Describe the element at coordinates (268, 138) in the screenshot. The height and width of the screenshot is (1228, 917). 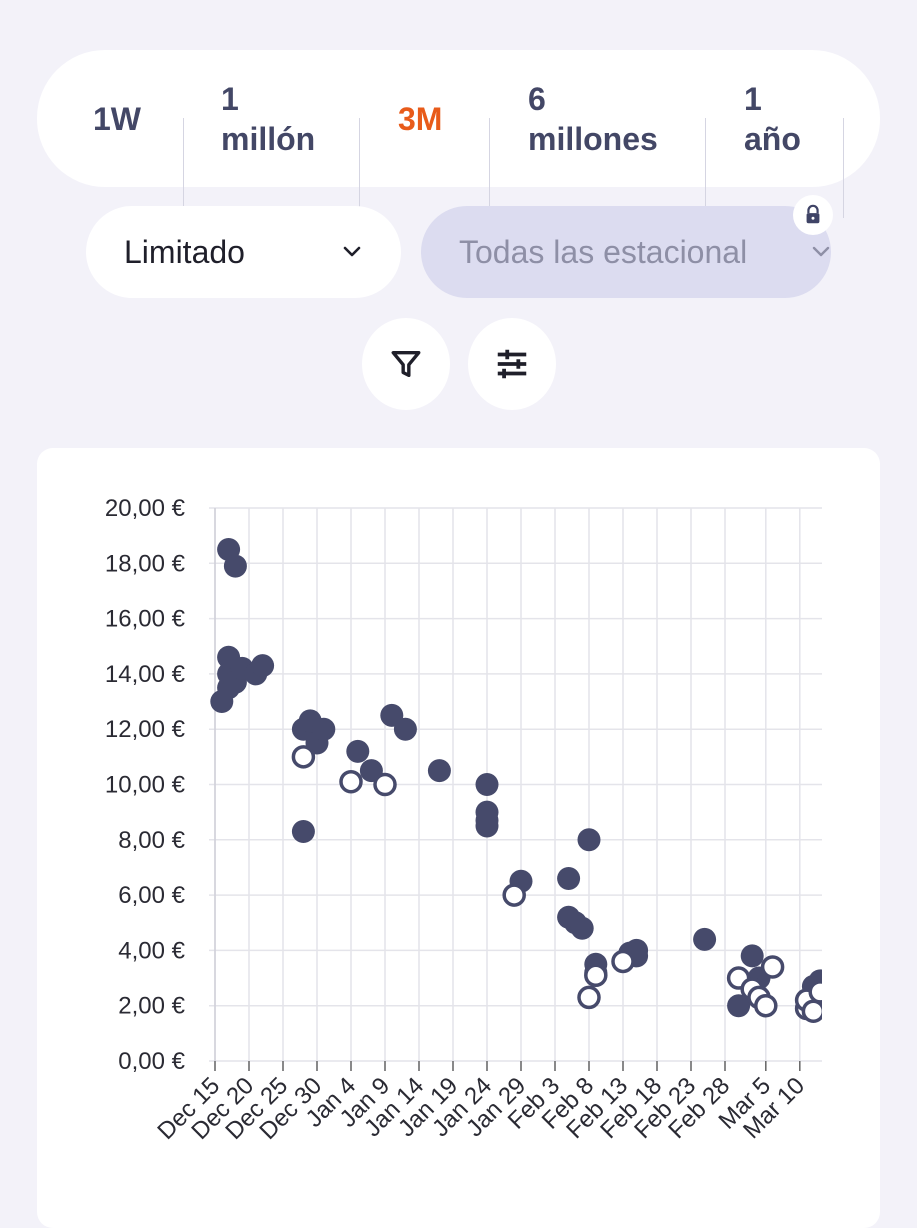
I see `tab-1-millon-line-2: millón` at that location.